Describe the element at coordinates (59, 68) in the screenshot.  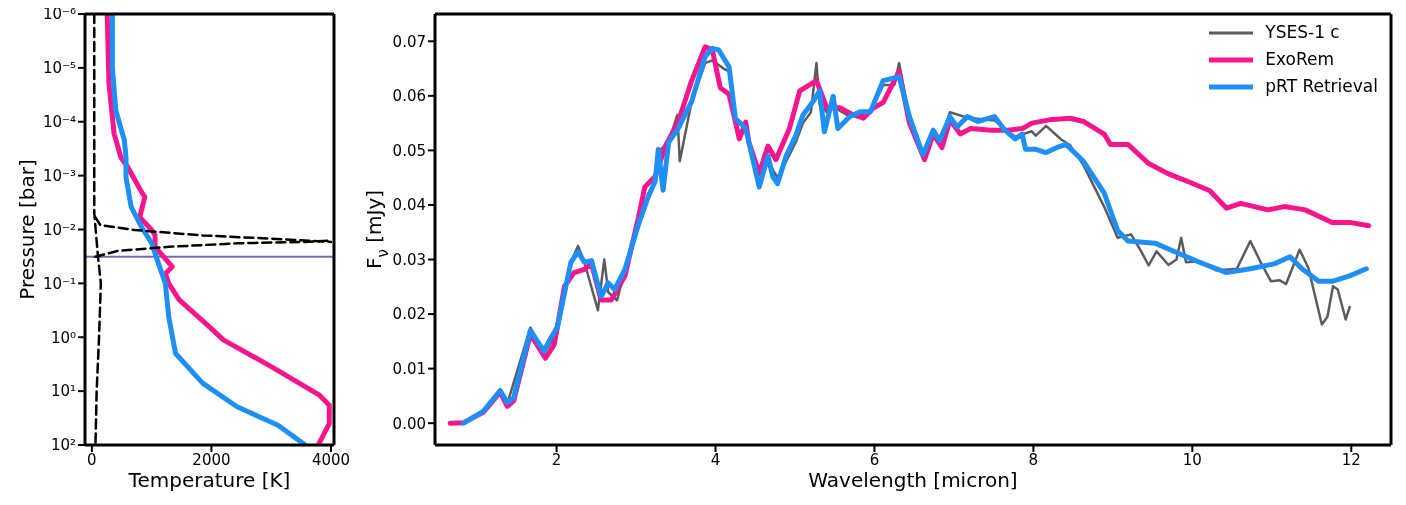
I see `y-tick-label: 10⁻⁵` at that location.